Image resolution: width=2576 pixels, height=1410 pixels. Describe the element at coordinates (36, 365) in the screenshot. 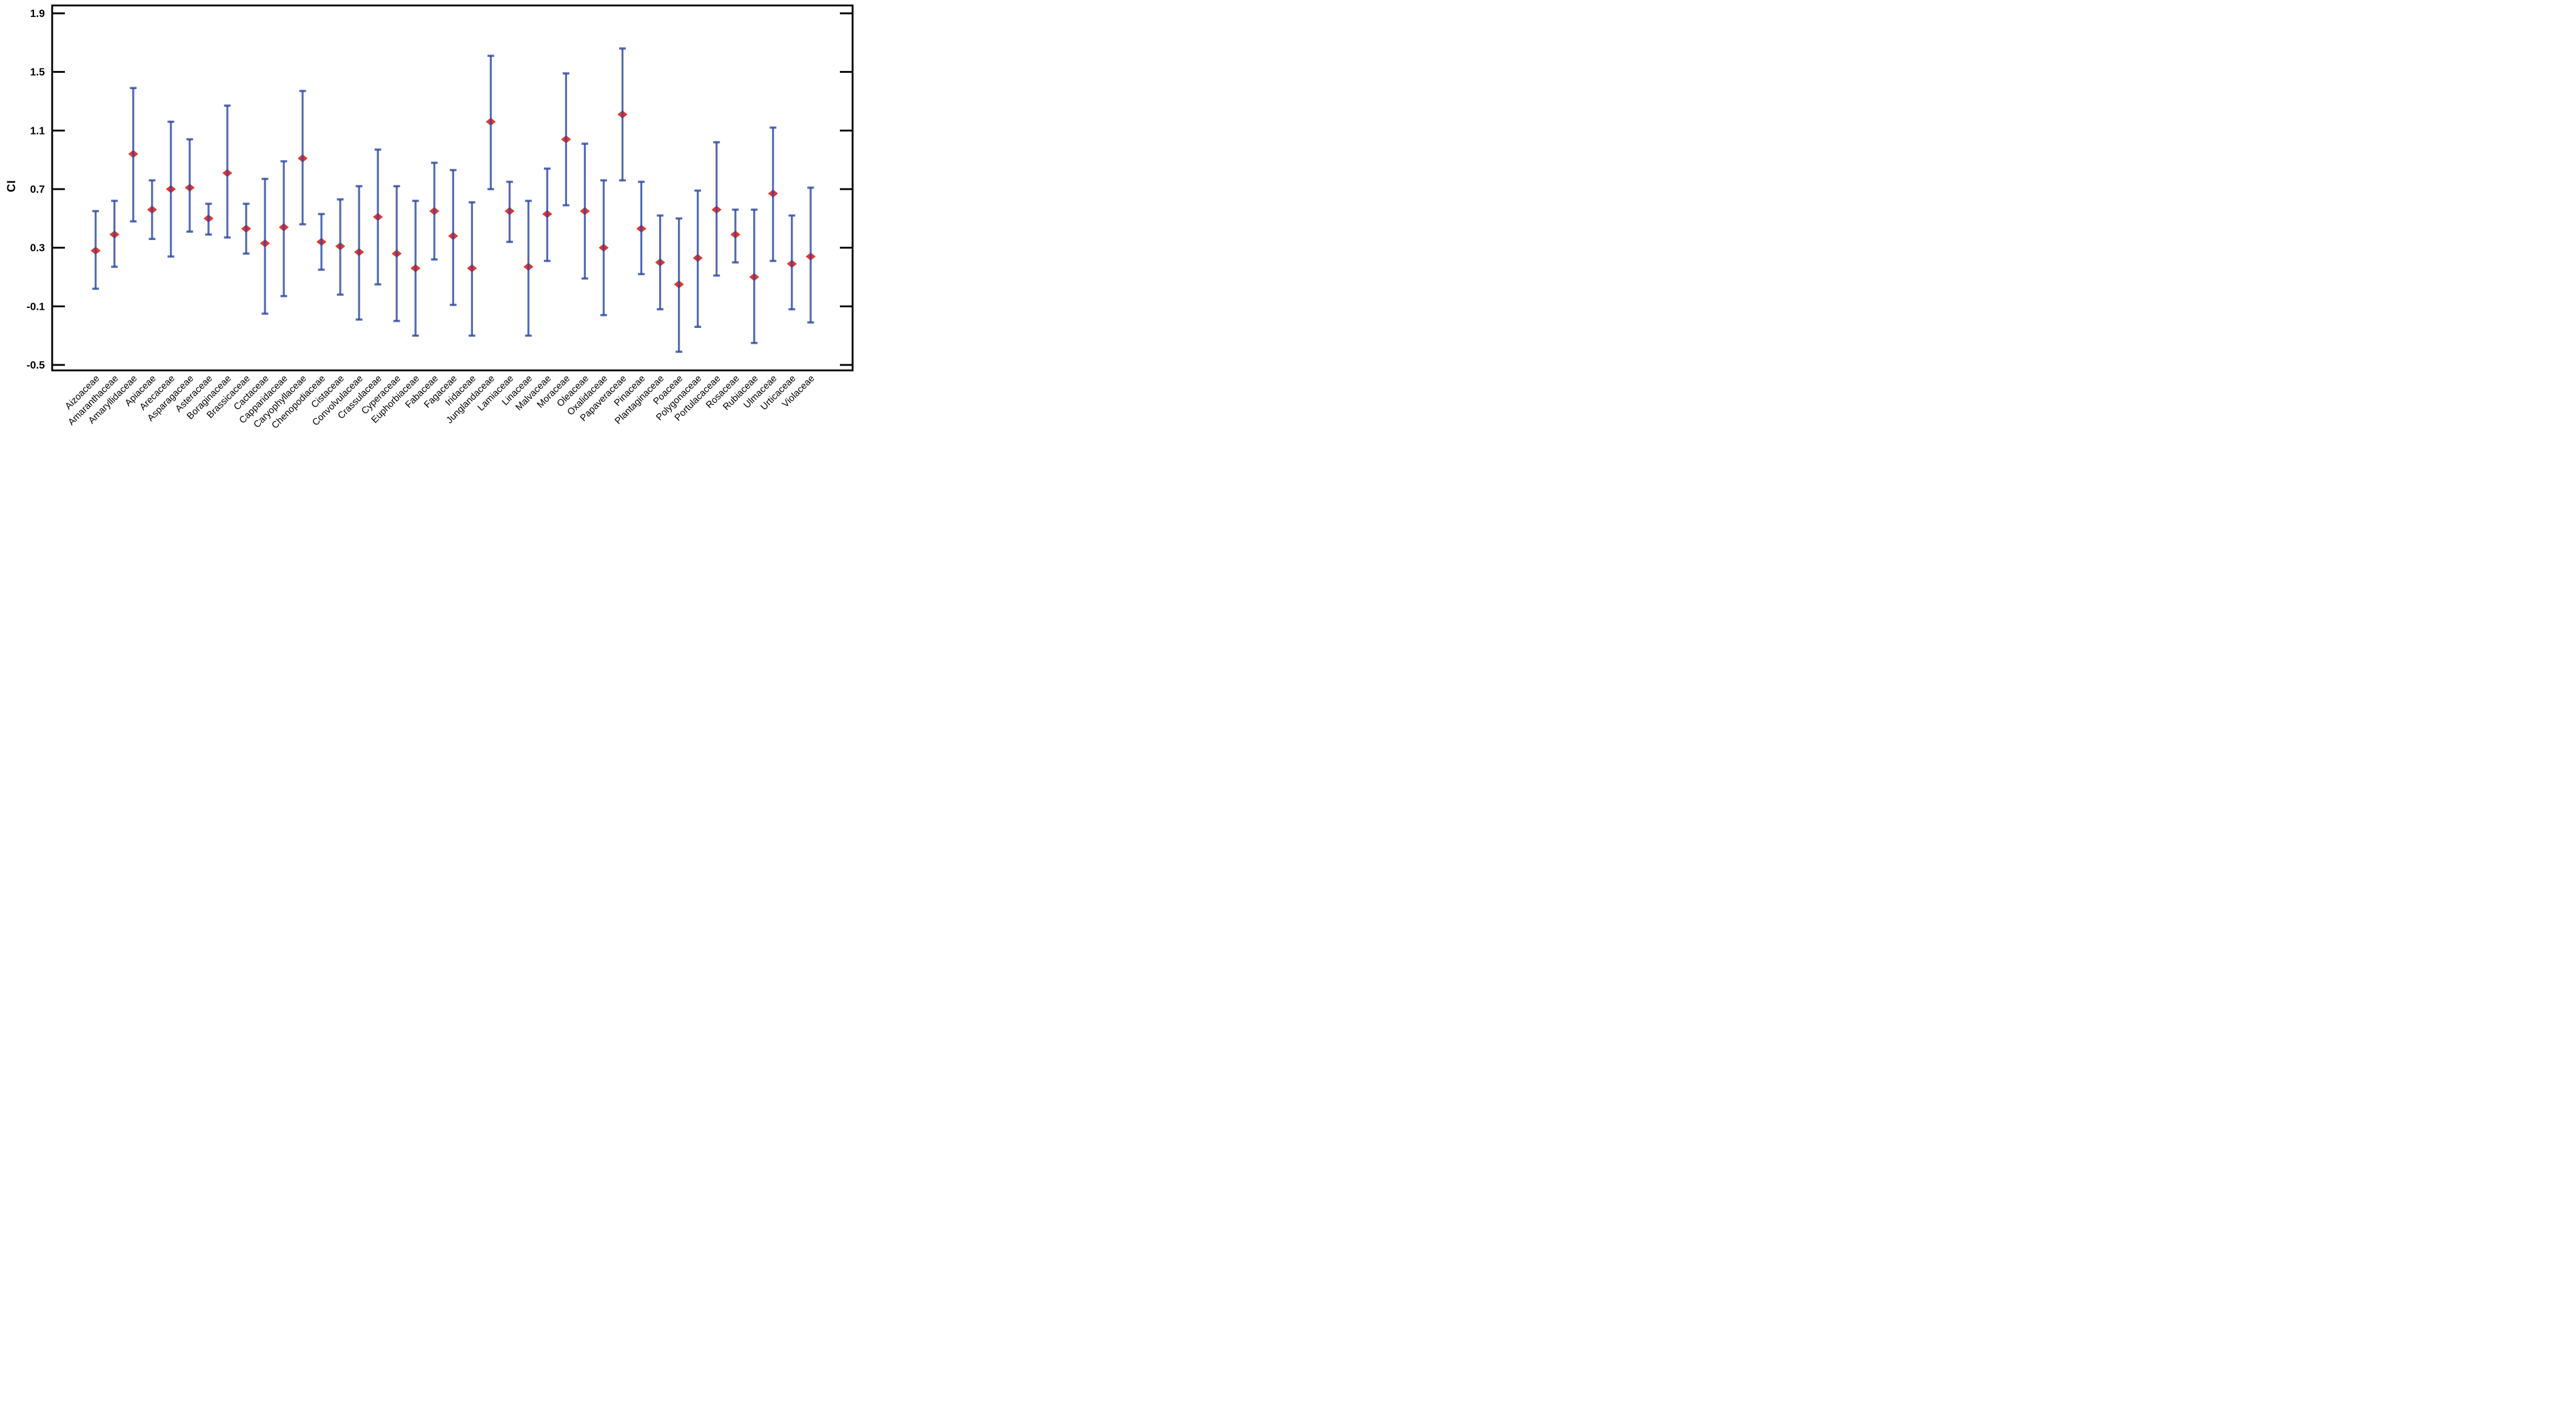

I see `y-tick-label: -0.5` at that location.